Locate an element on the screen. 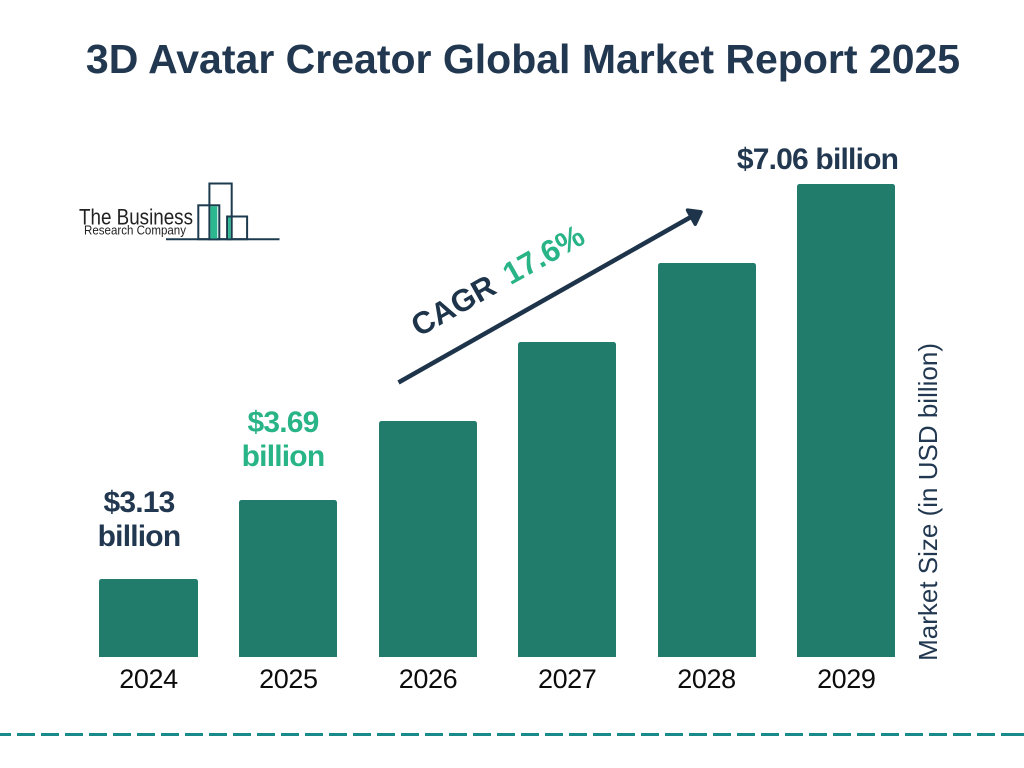 Image resolution: width=1024 pixels, height=768 pixels. svg-text: Research Company is located at coordinates (135, 230).